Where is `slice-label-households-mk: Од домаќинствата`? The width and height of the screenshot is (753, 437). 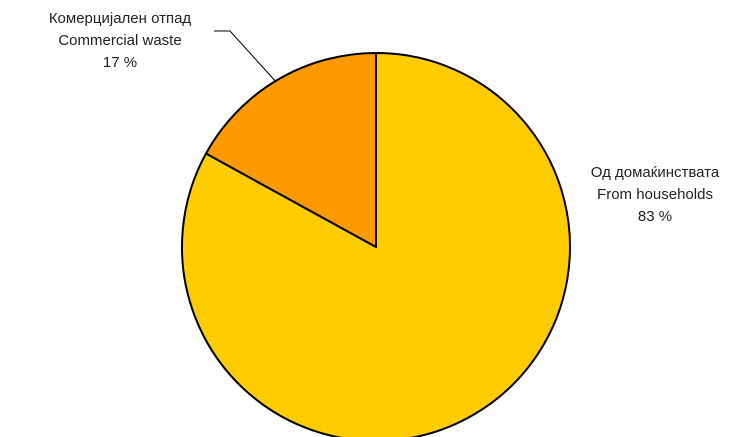
slice-label-households-mk: Од домаќинствата is located at coordinates (655, 172).